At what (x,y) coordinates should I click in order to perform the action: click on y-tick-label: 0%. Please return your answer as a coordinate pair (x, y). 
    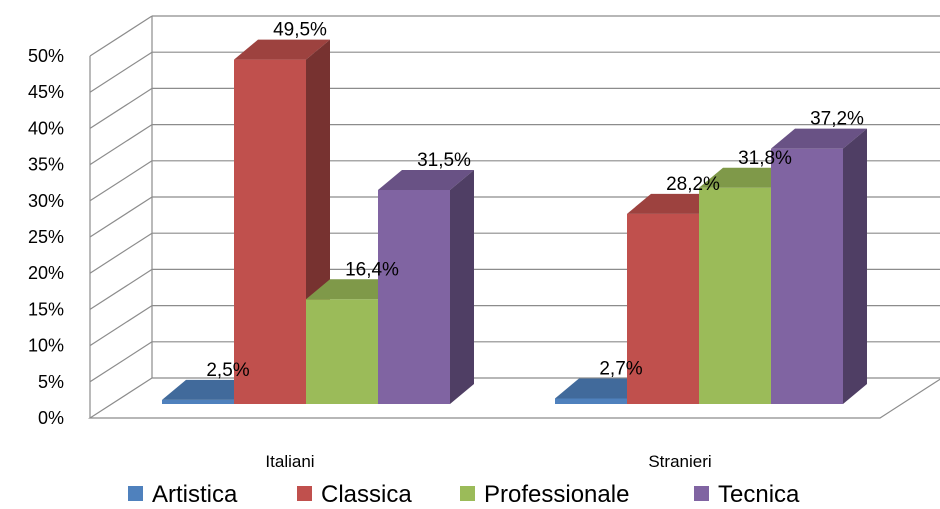
    Looking at the image, I should click on (51, 418).